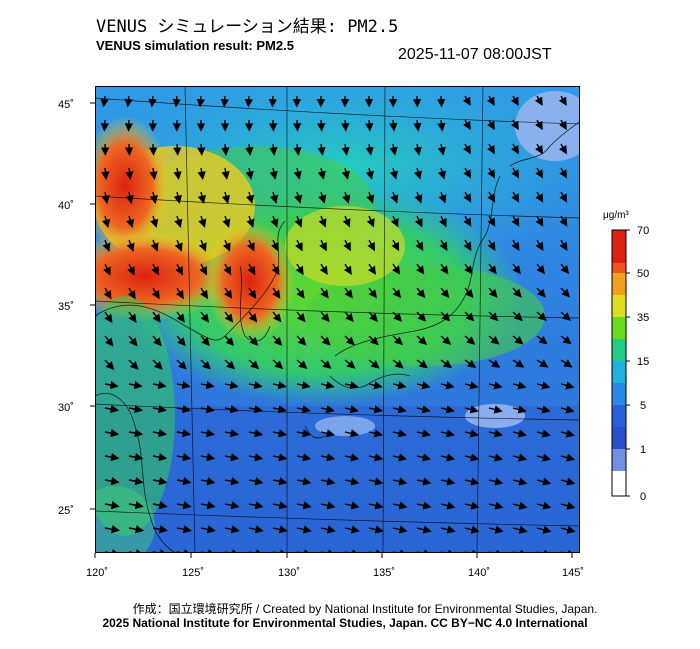 Image resolution: width=700 pixels, height=649 pixels. Describe the element at coordinates (643, 450) in the screenshot. I see `cb-tick-1: 1` at that location.